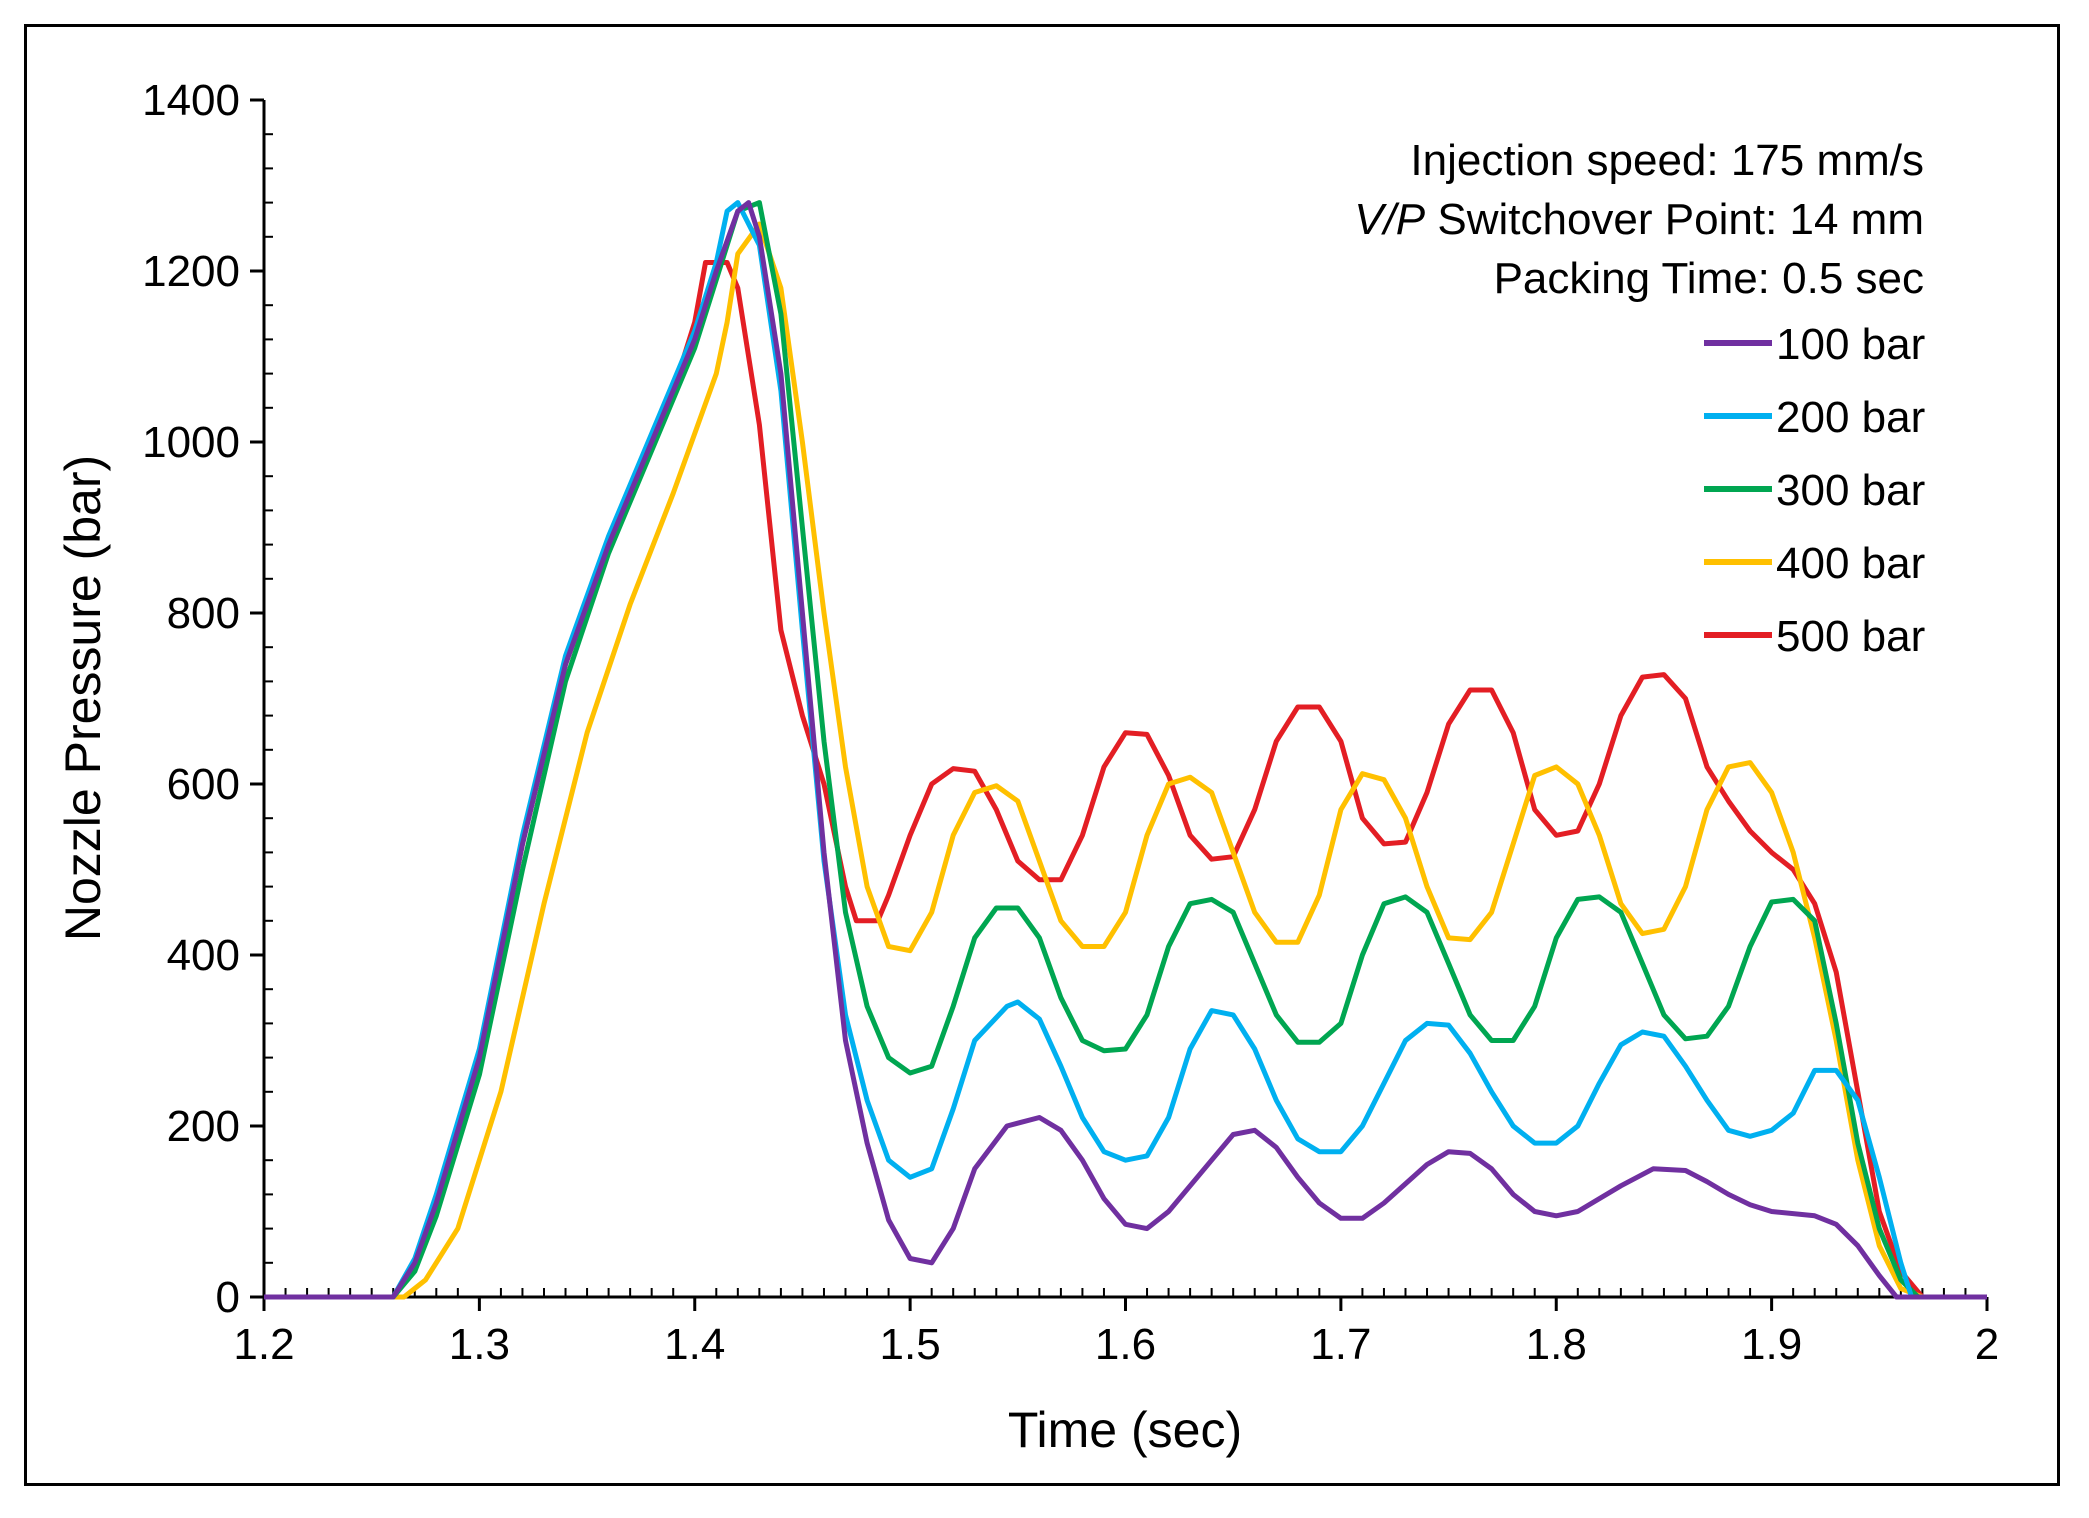 This screenshot has width=2089, height=1518. I want to click on x-tick-label: 1.2, so click(263, 1344).